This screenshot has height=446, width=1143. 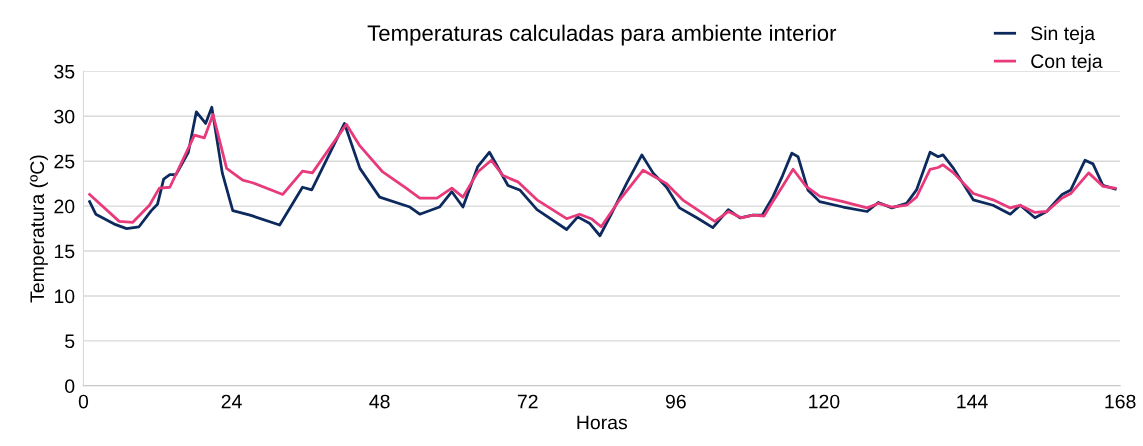 I want to click on x-axis-title: Horas, so click(x=602, y=422).